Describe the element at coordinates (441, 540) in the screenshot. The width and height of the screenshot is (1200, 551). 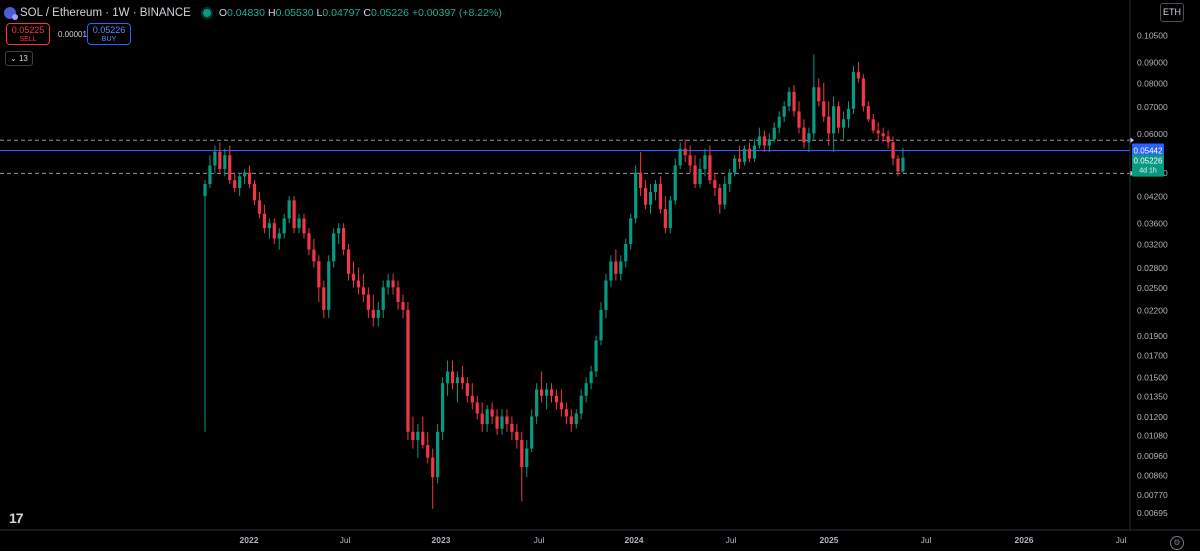
I see `time-tick-label: 2023` at that location.